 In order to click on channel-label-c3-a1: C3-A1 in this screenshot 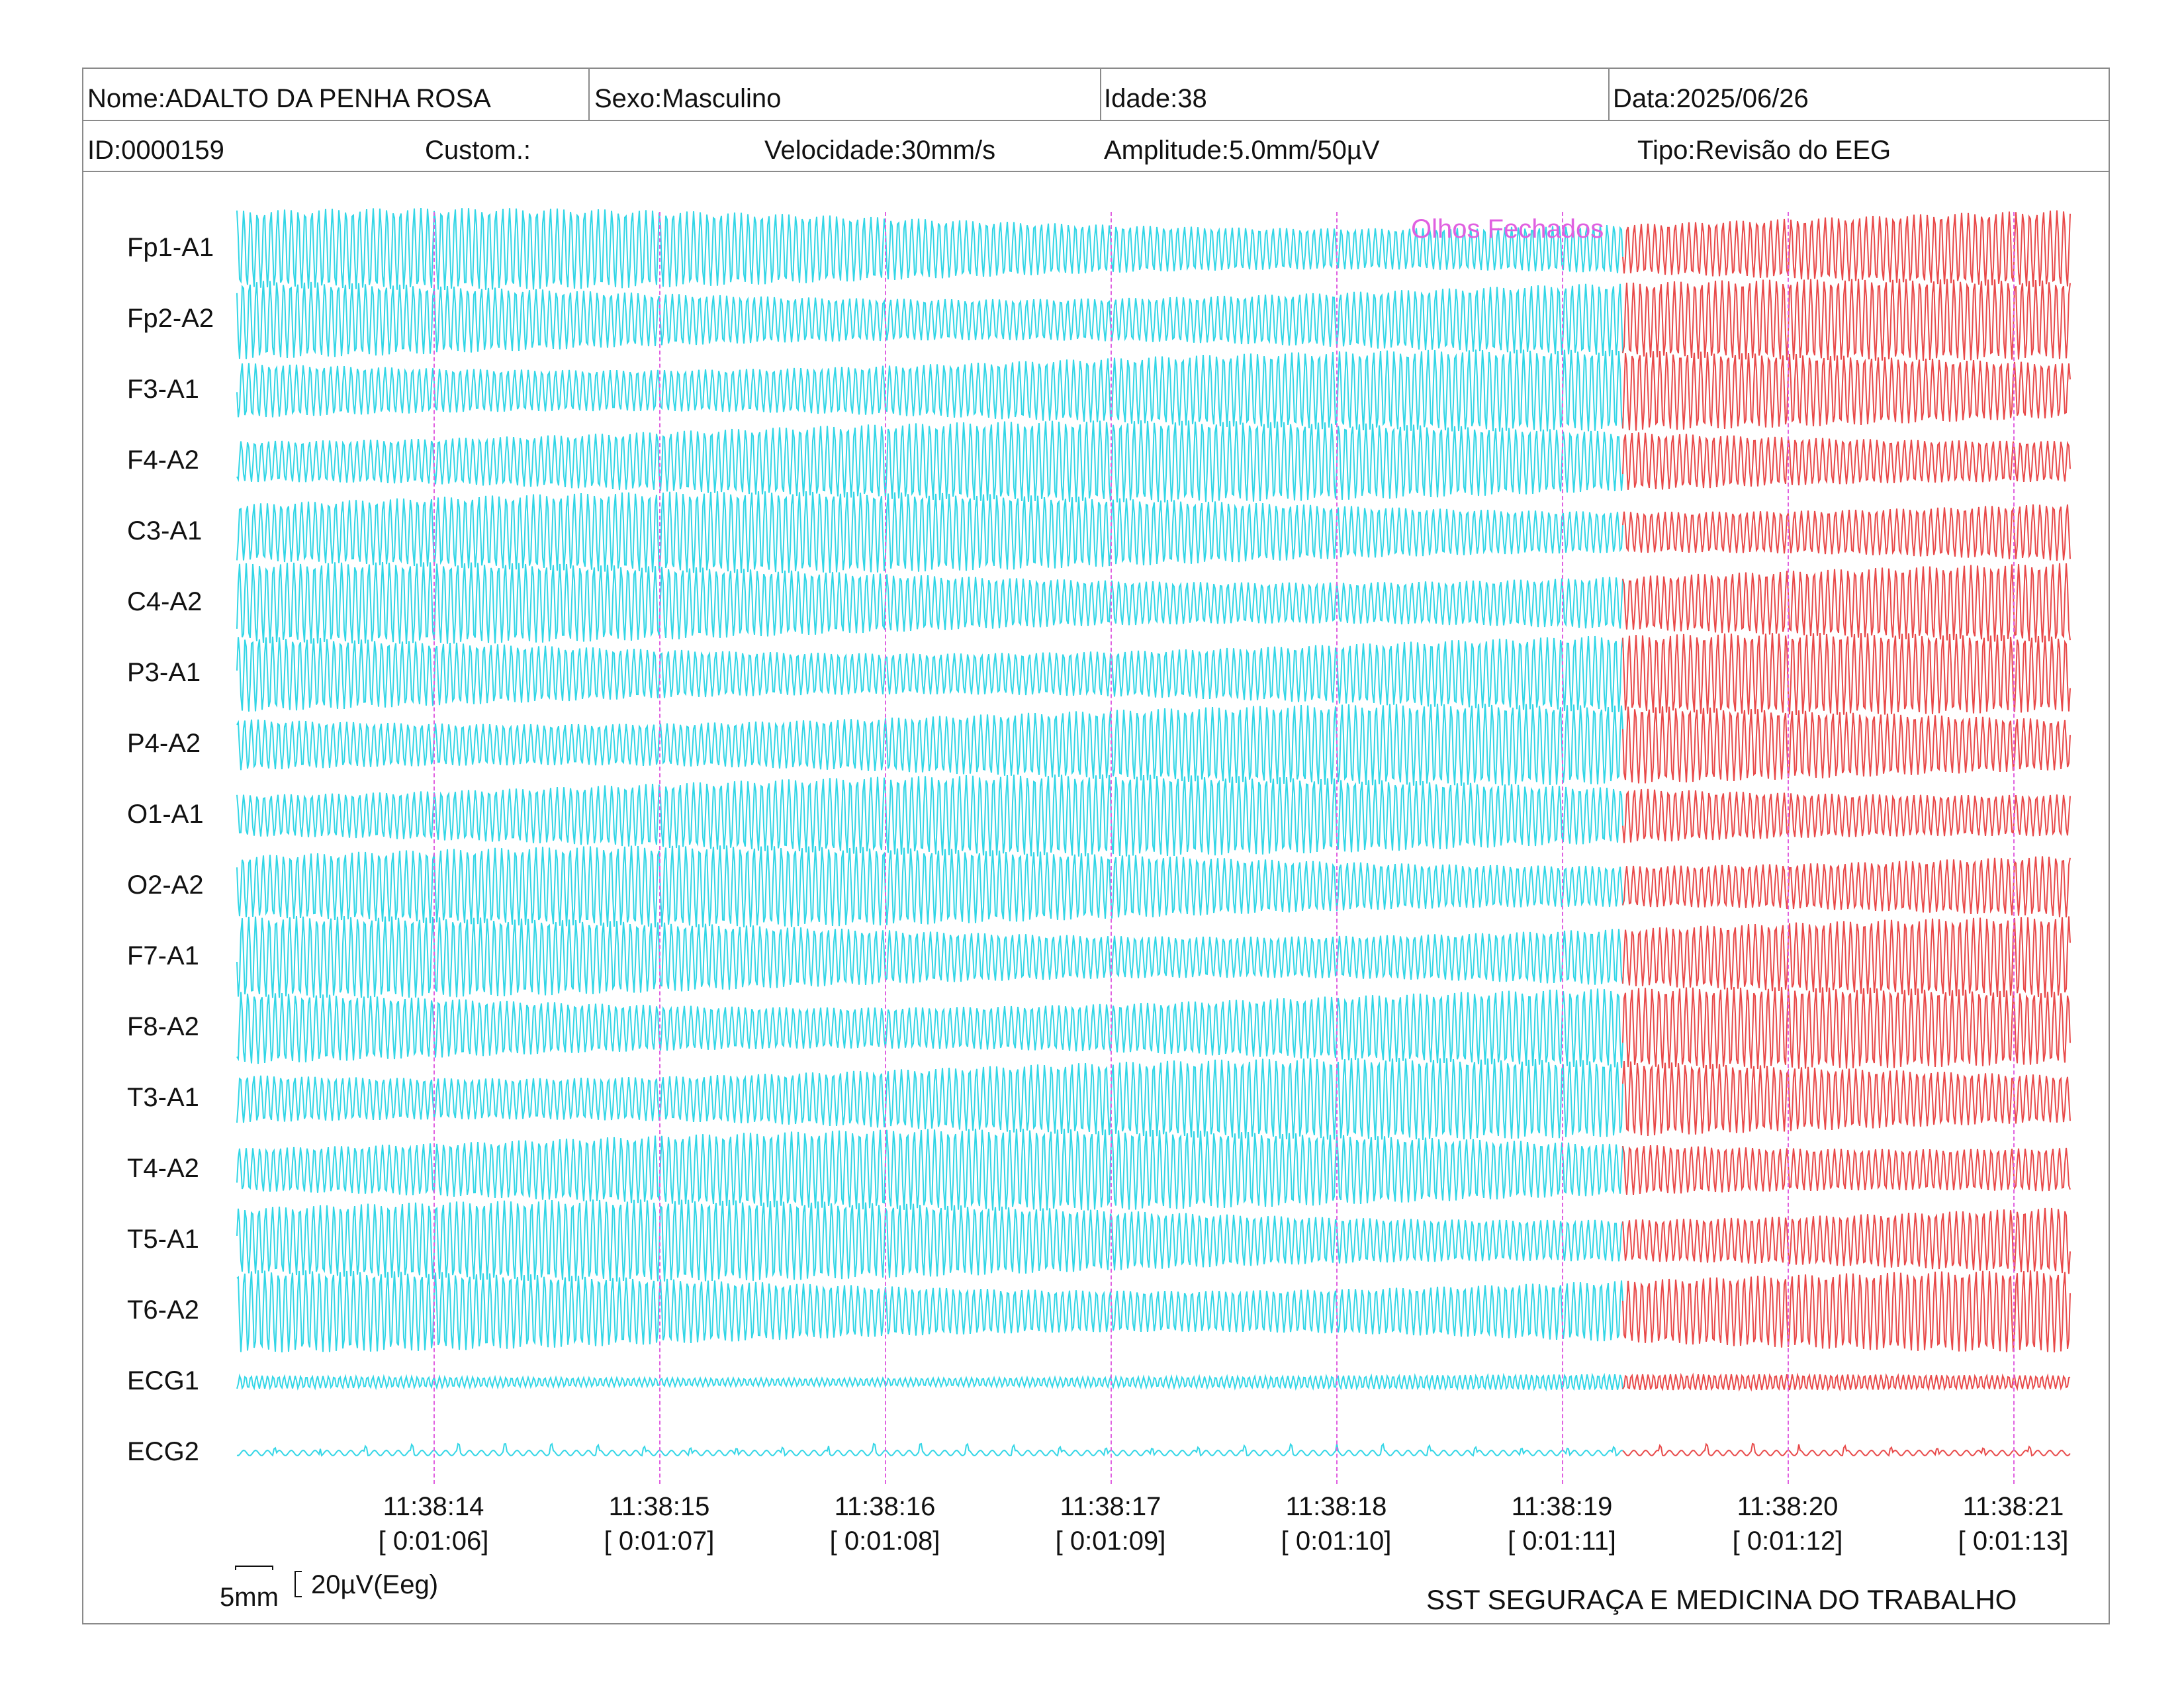, I will do `click(165, 530)`.